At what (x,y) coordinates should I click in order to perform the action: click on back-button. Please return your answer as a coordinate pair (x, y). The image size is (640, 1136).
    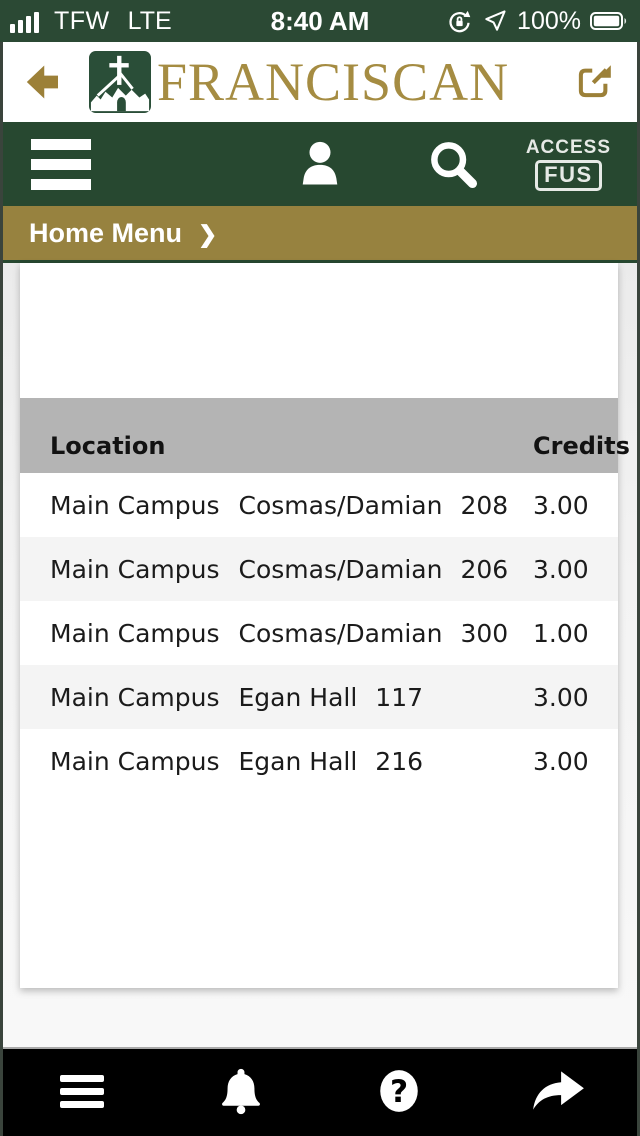
    Looking at the image, I should click on (47, 82).